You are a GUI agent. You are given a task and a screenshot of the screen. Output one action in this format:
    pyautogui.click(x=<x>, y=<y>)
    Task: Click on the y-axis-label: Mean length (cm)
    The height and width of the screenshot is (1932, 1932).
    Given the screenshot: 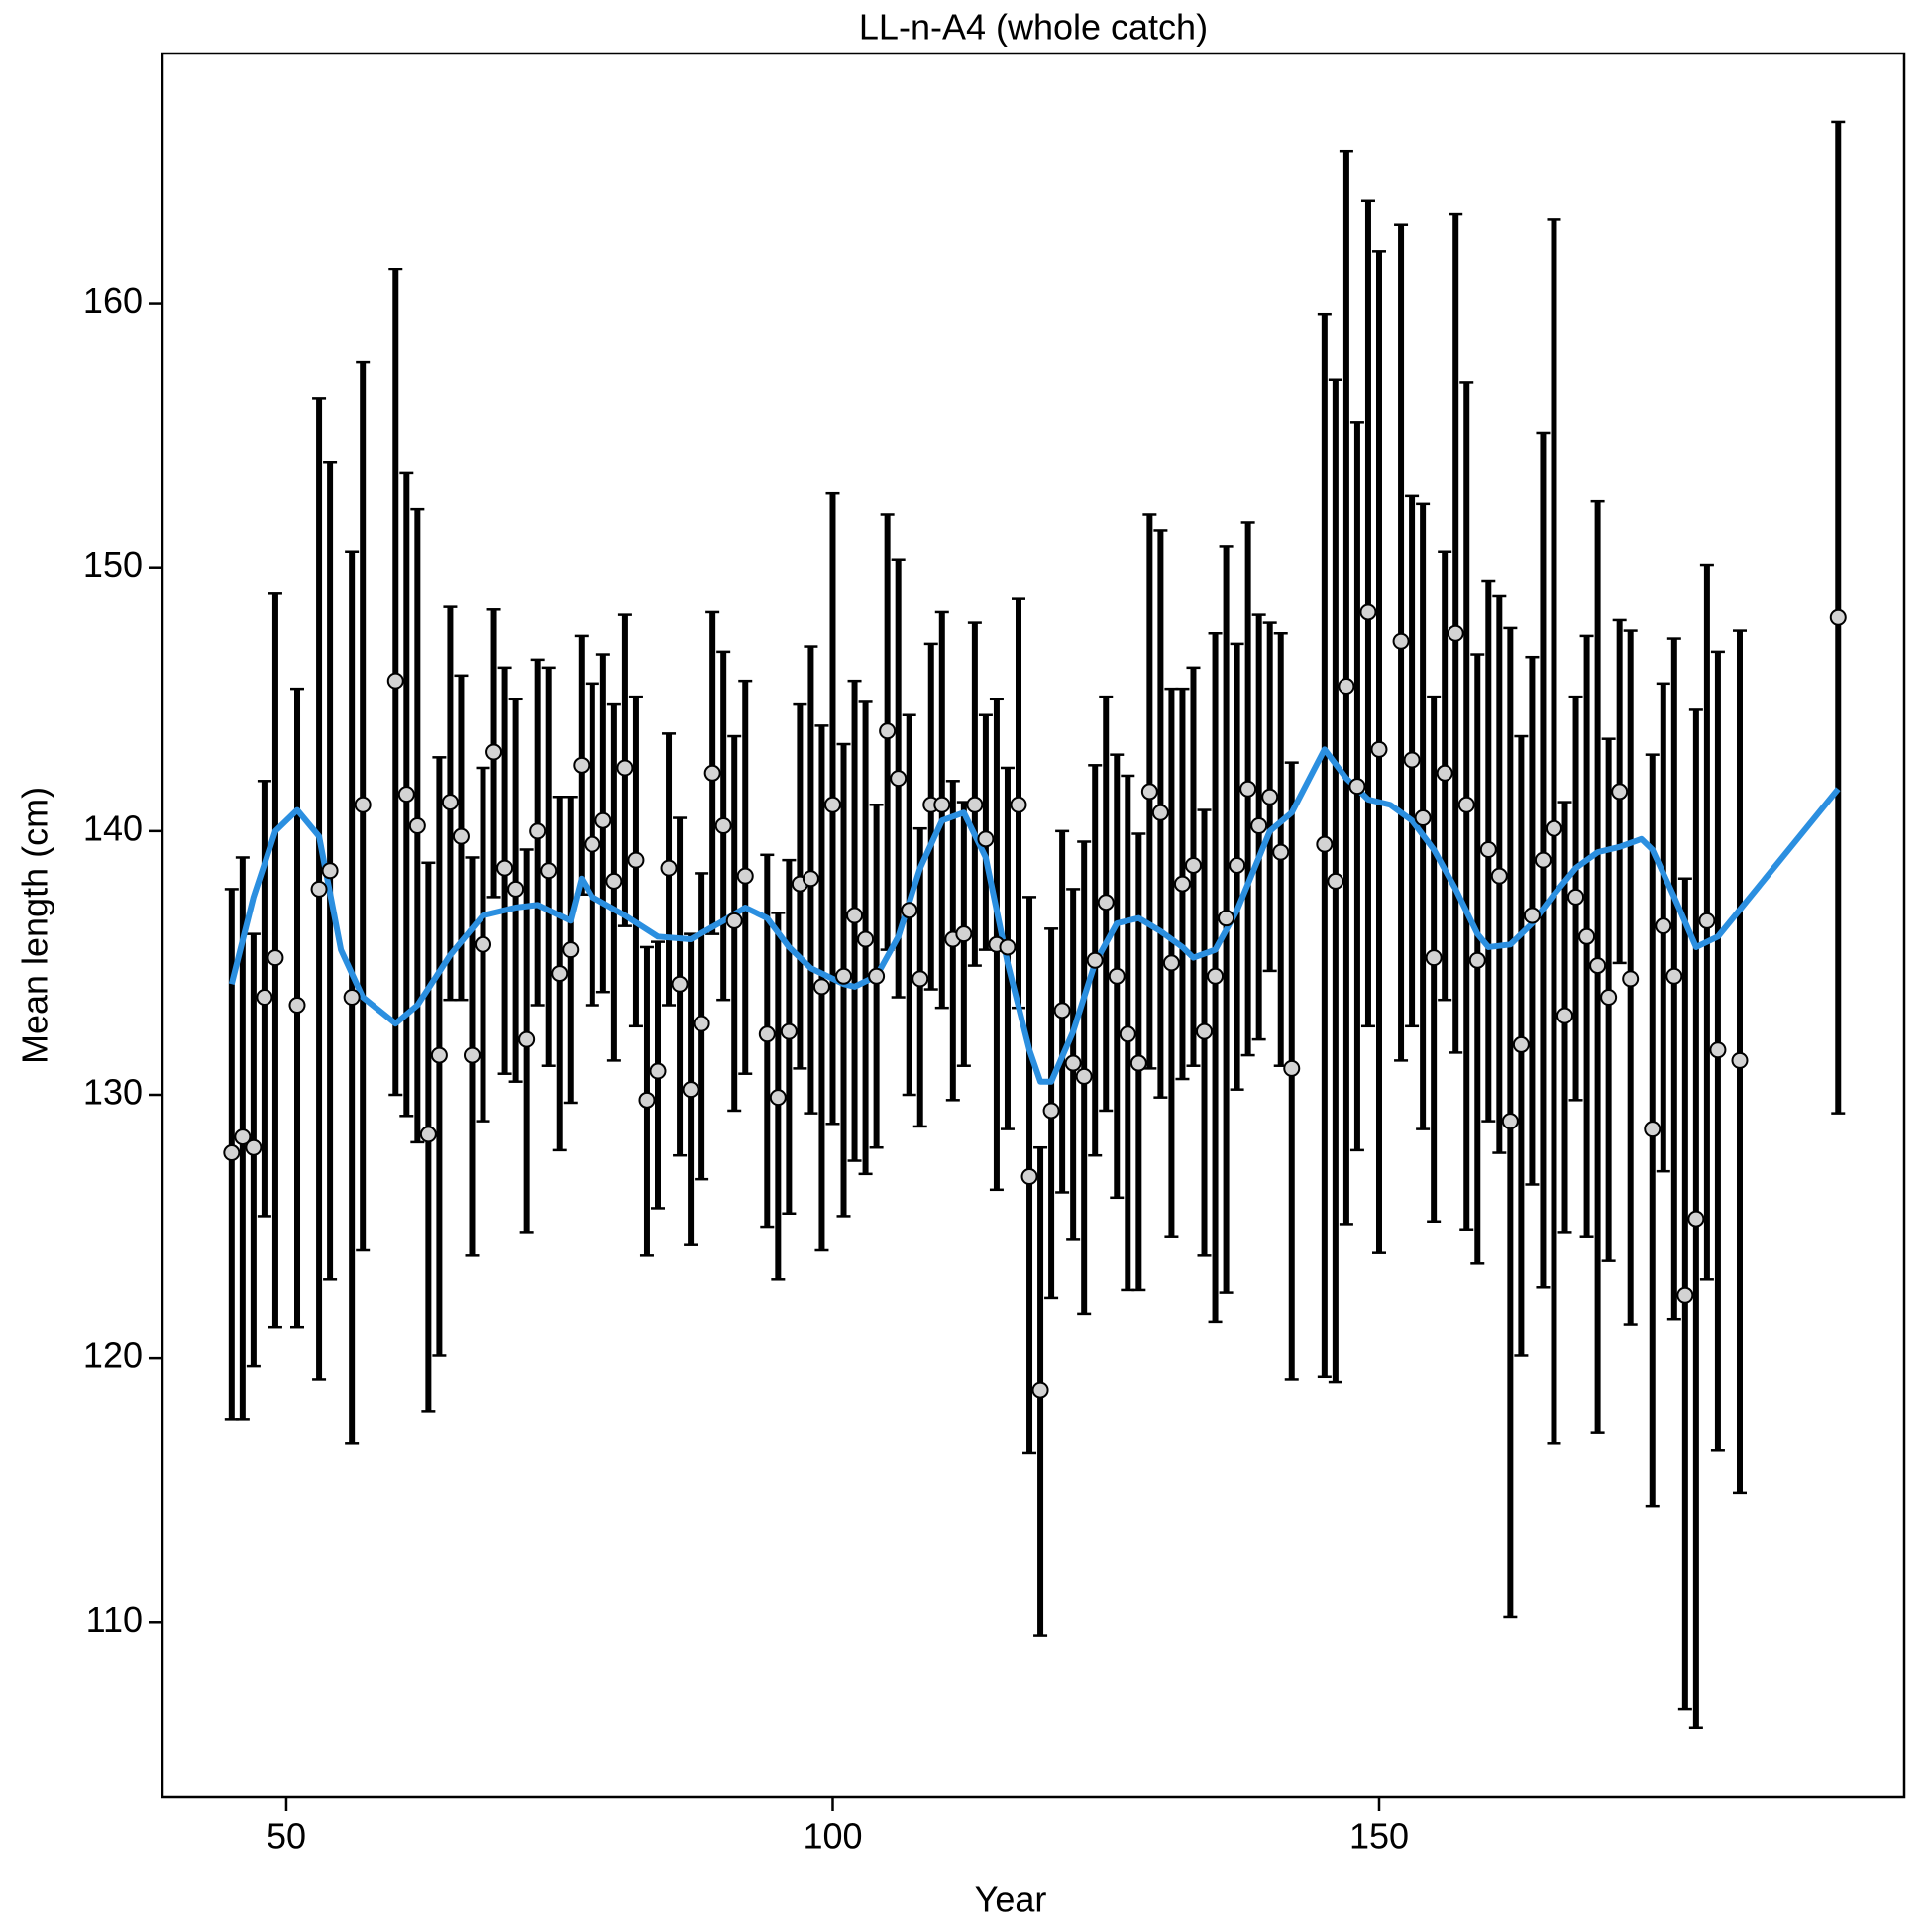 What is the action you would take?
    pyautogui.click(x=35, y=925)
    